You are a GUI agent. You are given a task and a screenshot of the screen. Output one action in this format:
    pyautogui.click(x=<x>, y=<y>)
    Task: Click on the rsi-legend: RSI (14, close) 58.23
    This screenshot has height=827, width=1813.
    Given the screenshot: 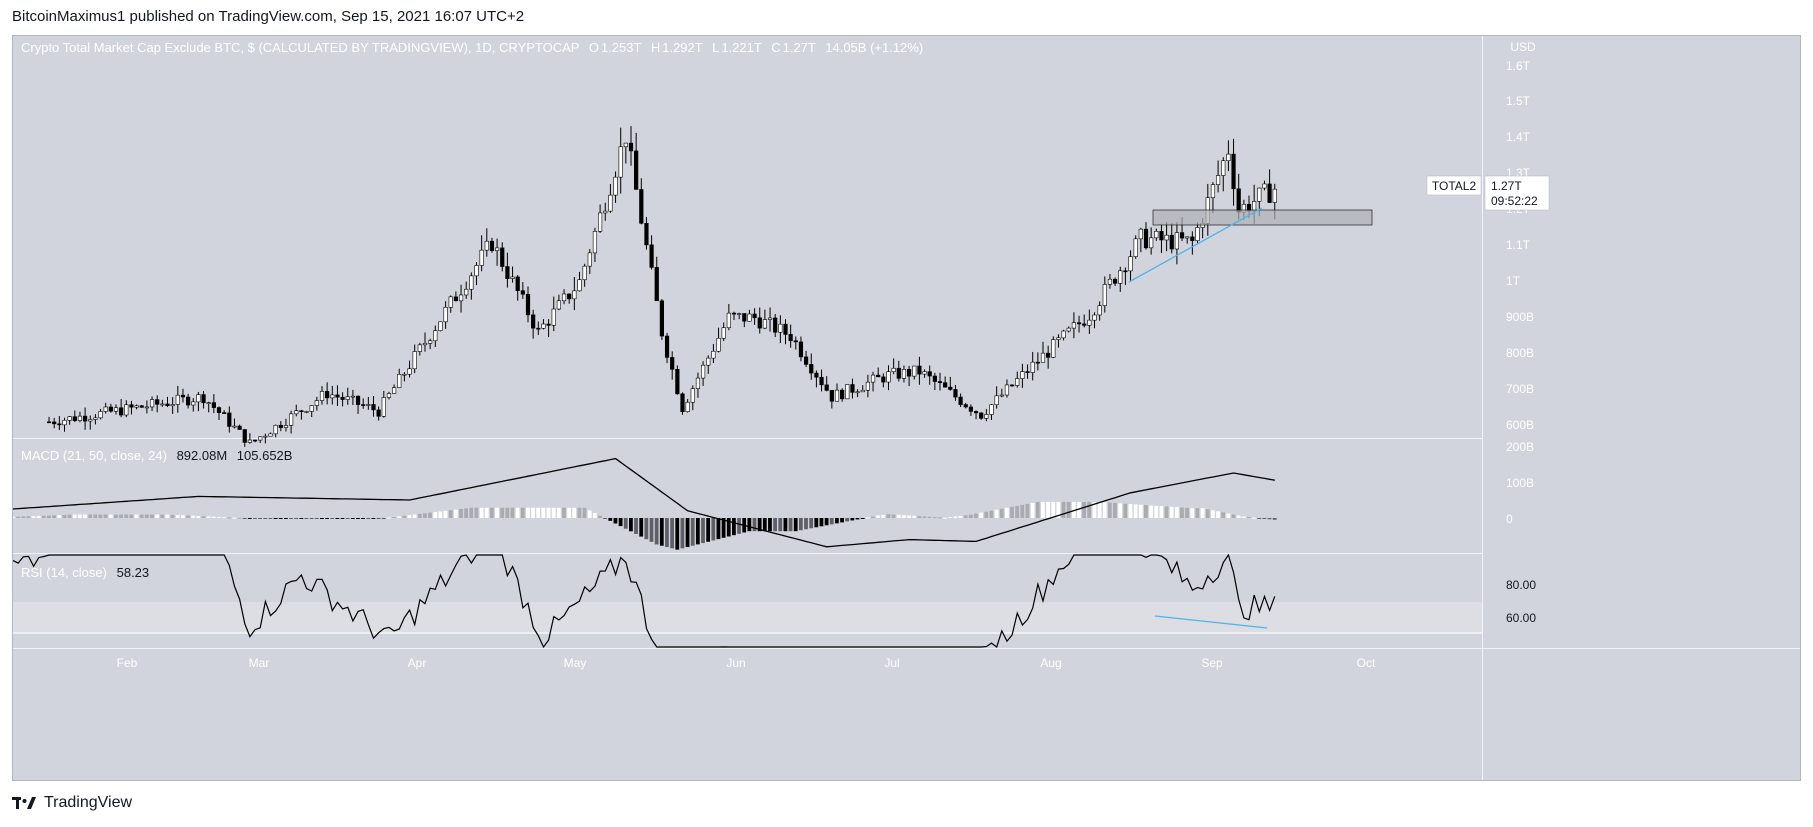 What is the action you would take?
    pyautogui.click(x=85, y=572)
    